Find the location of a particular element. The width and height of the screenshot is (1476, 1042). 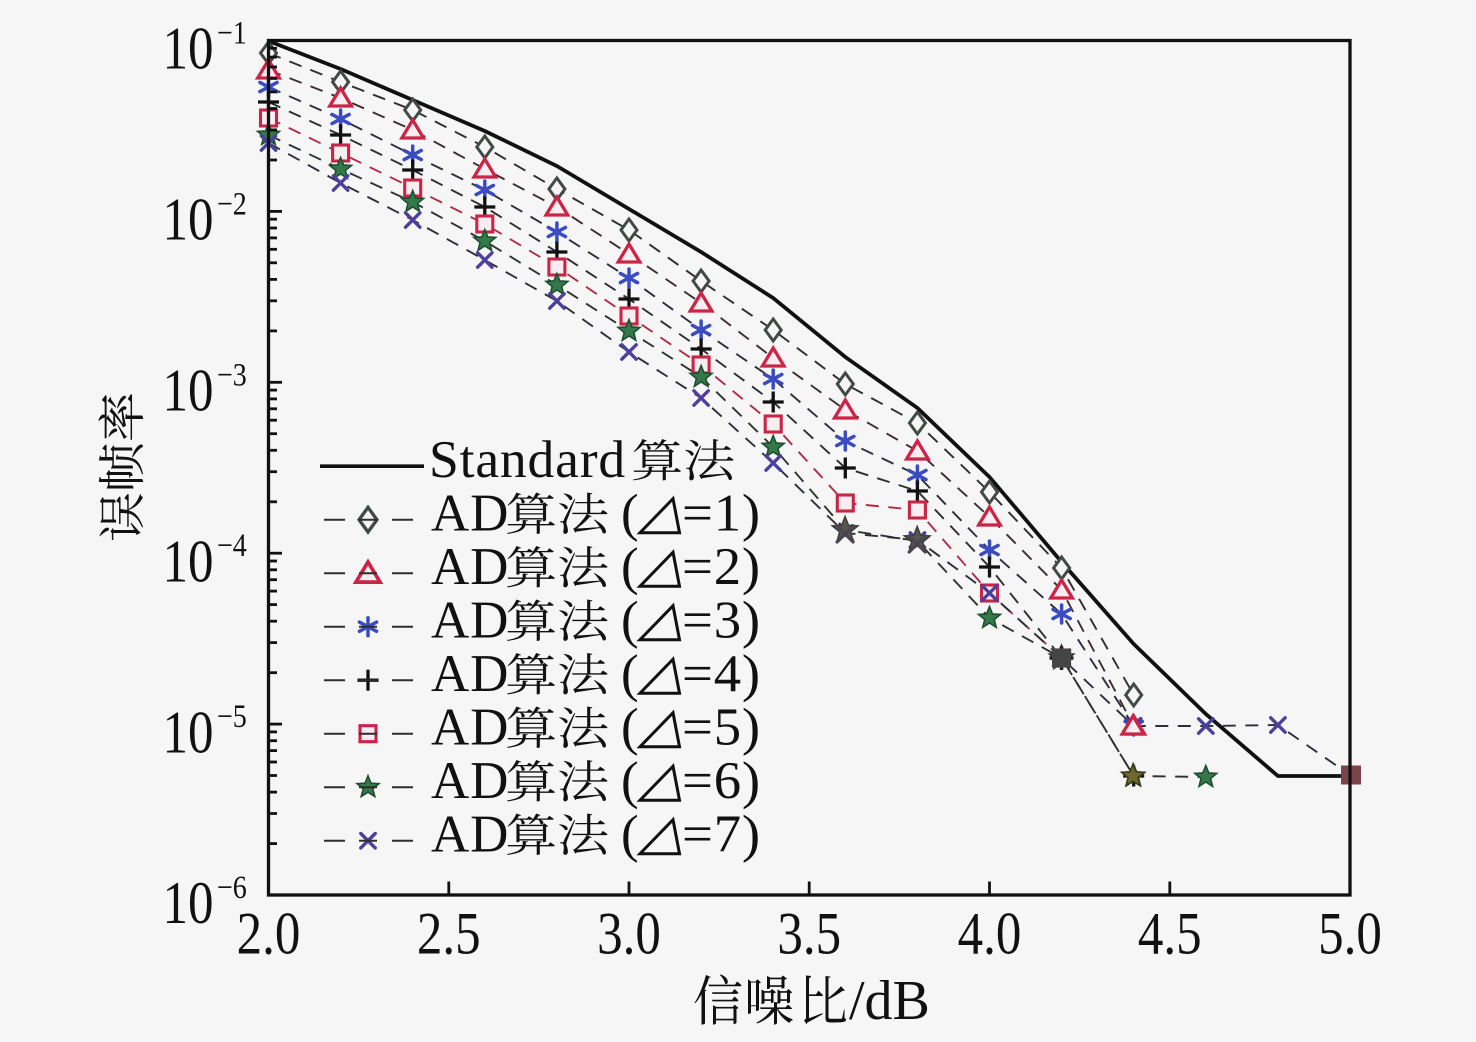

svg-text: −5 is located at coordinates (232, 716).